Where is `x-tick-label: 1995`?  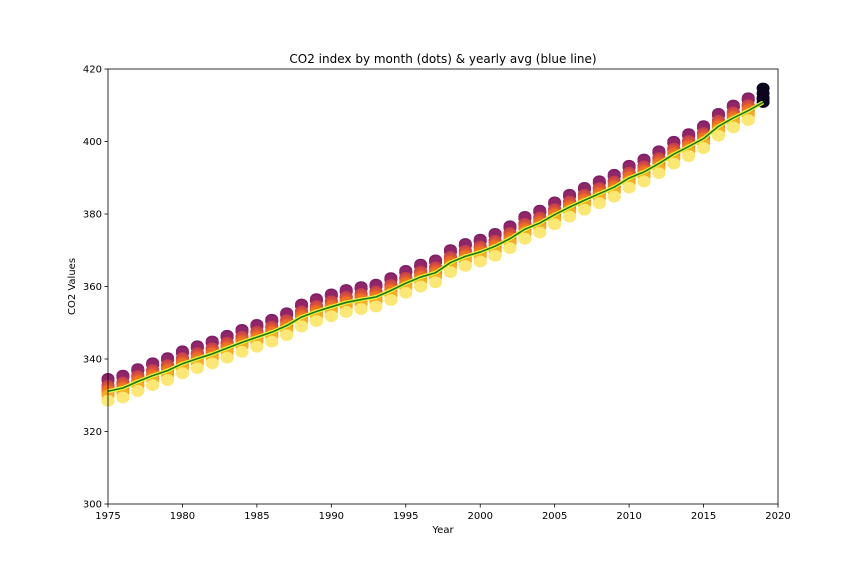
x-tick-label: 1995 is located at coordinates (405, 516).